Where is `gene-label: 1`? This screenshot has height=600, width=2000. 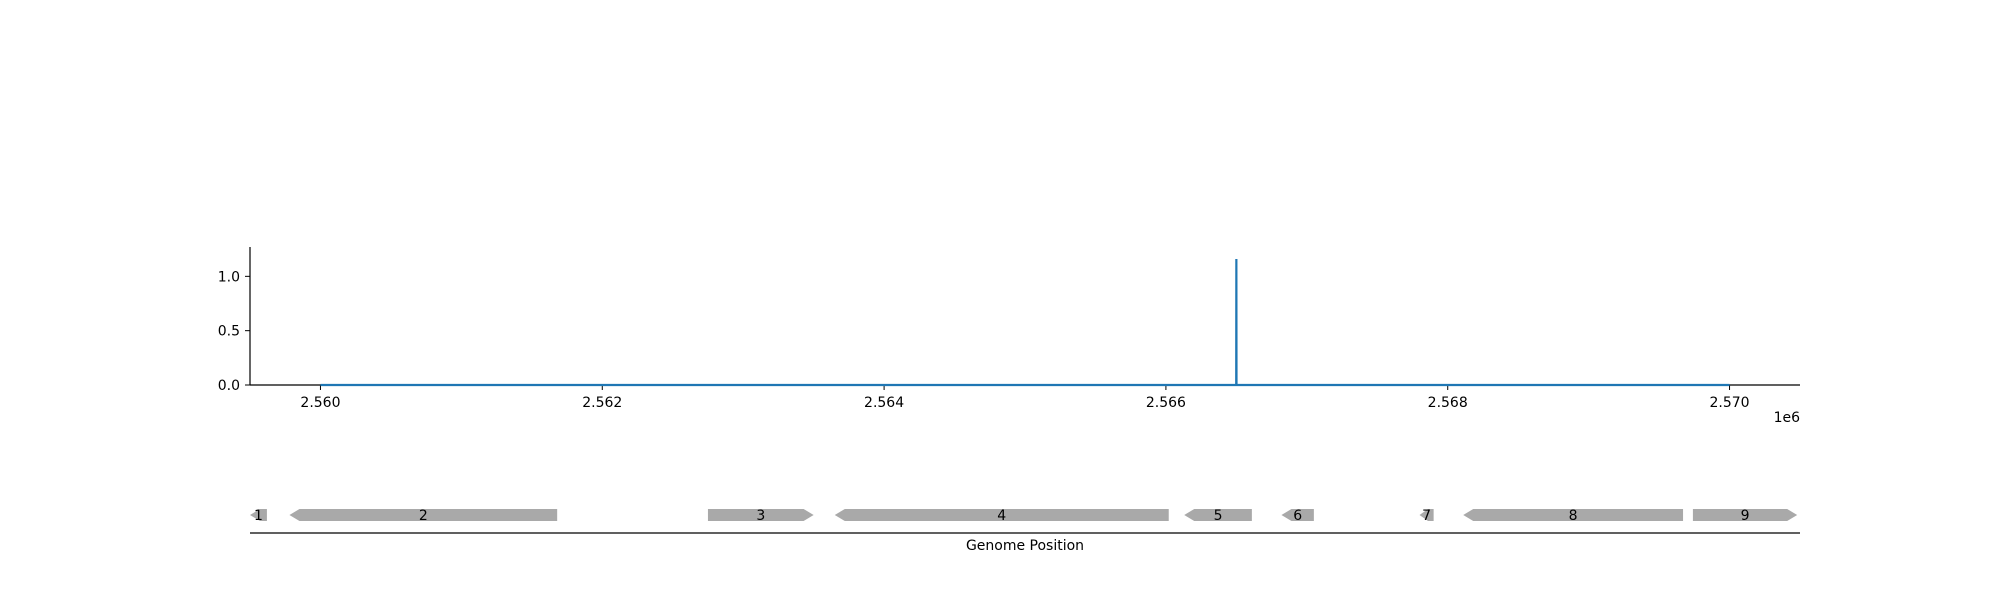 gene-label: 1 is located at coordinates (258, 516).